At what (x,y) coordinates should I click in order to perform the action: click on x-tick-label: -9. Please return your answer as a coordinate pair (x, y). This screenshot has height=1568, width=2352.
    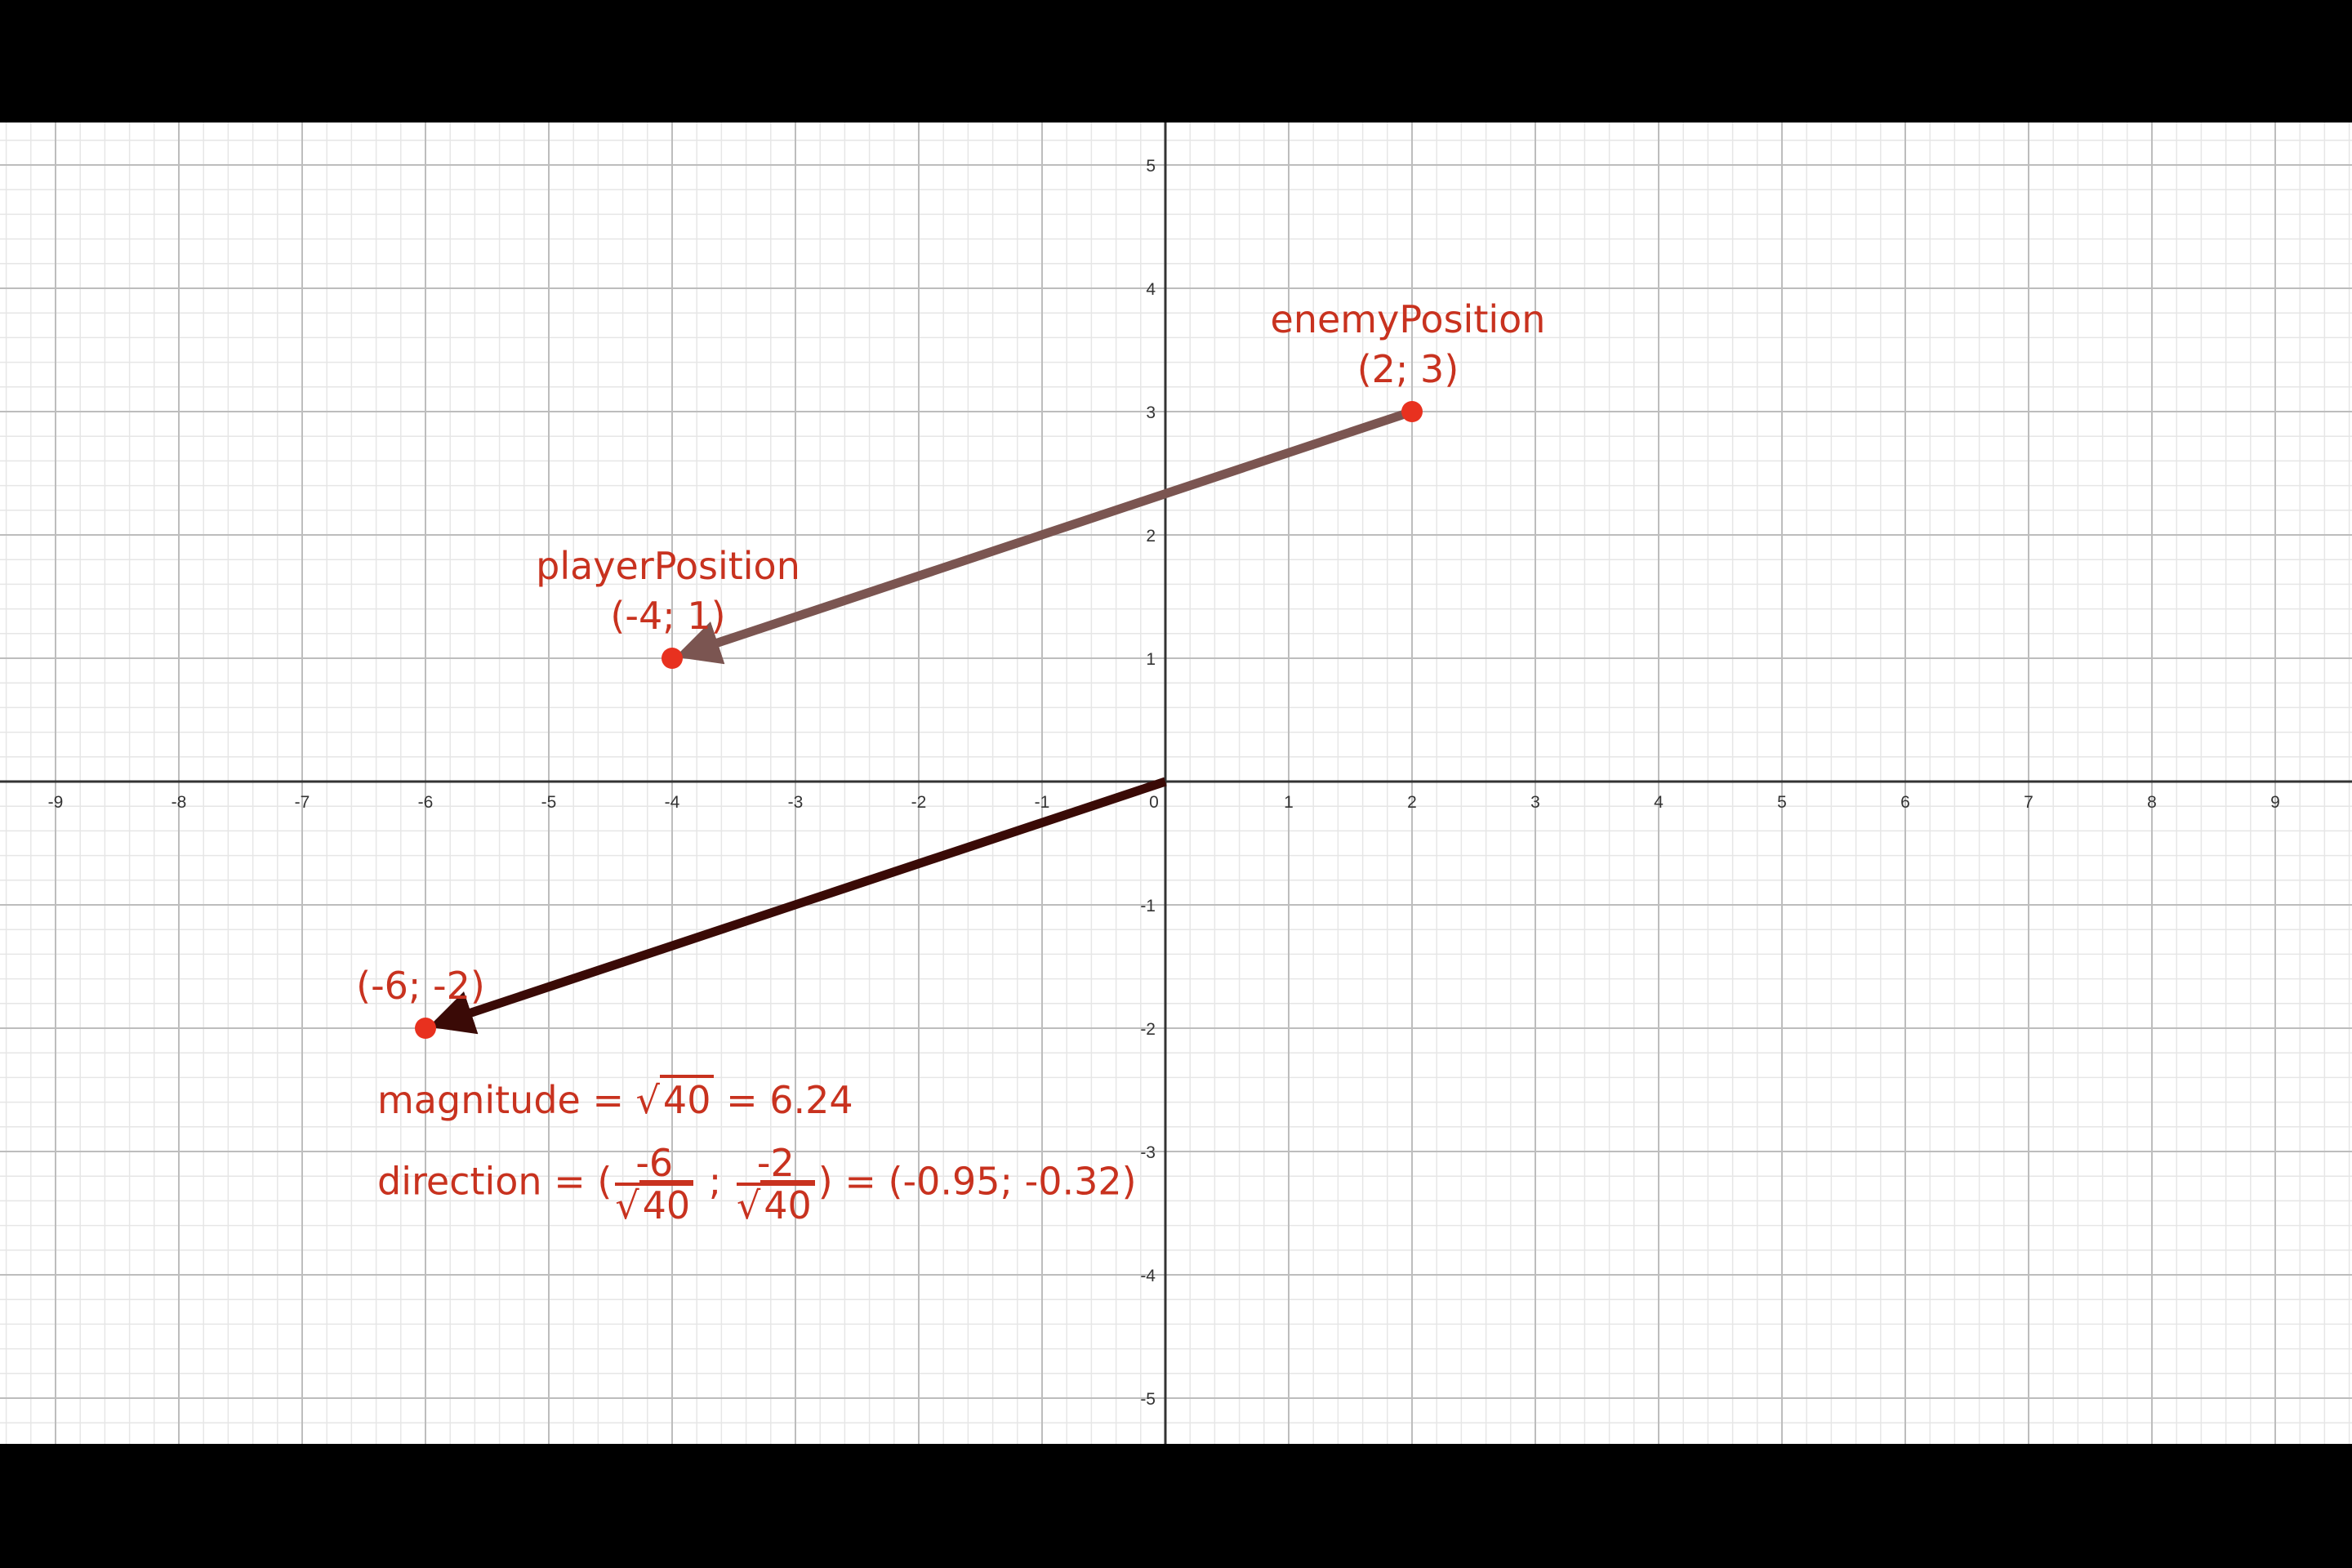
    Looking at the image, I should click on (56, 802).